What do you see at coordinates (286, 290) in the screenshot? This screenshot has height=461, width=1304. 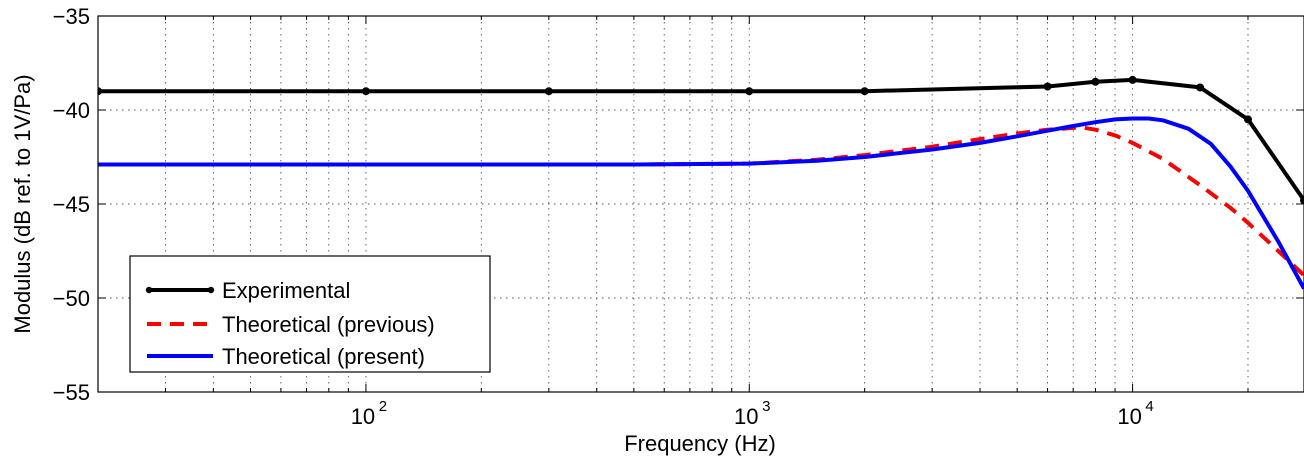 I see `legend-label-experimental: Experimental` at bounding box center [286, 290].